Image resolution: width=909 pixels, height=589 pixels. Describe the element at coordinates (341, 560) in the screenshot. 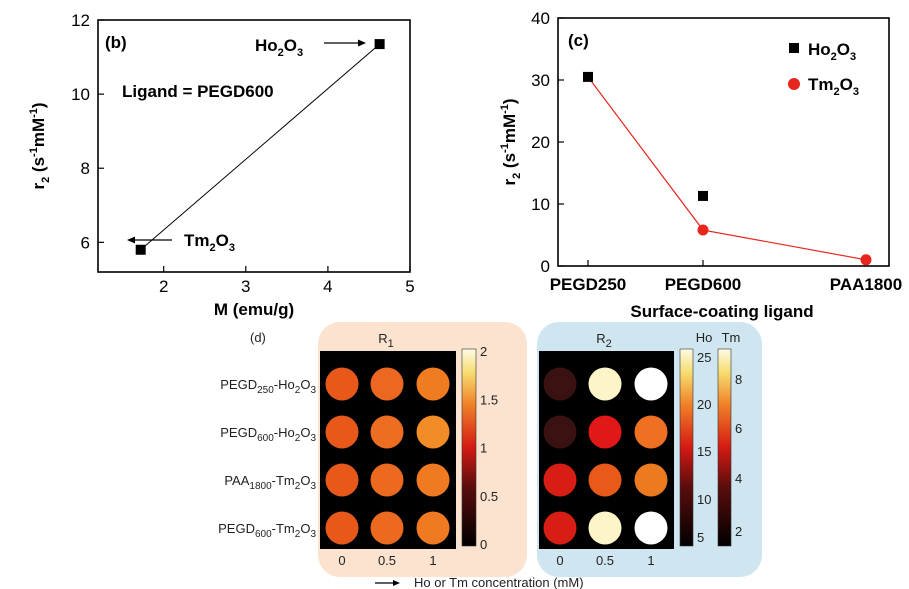

I see `r1-column-label: 0` at that location.